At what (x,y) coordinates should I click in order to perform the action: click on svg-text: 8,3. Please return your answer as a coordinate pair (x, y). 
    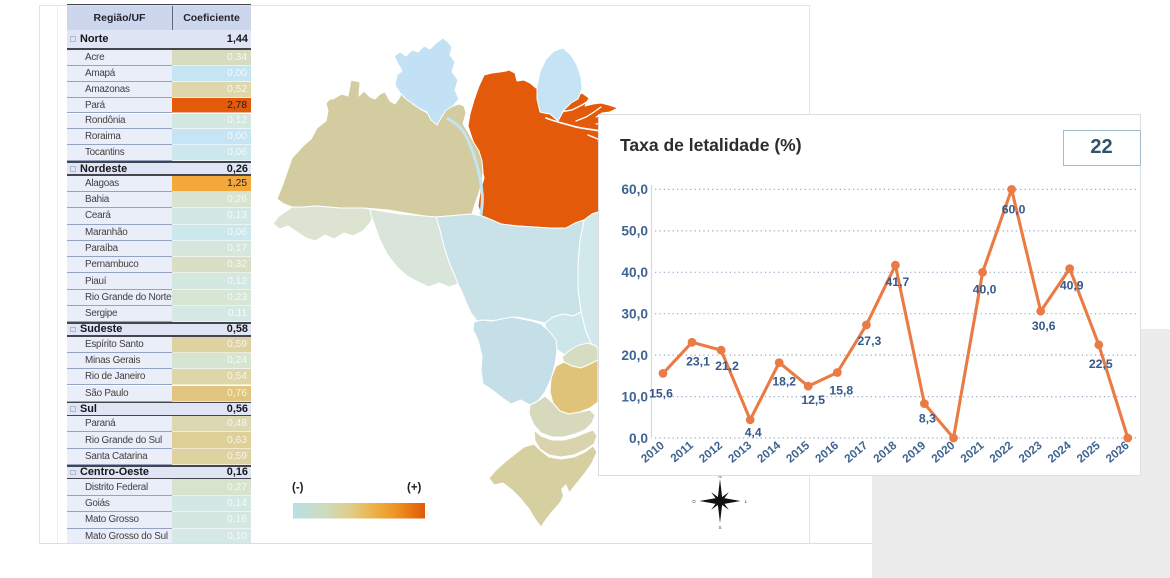
    Looking at the image, I should click on (927, 419).